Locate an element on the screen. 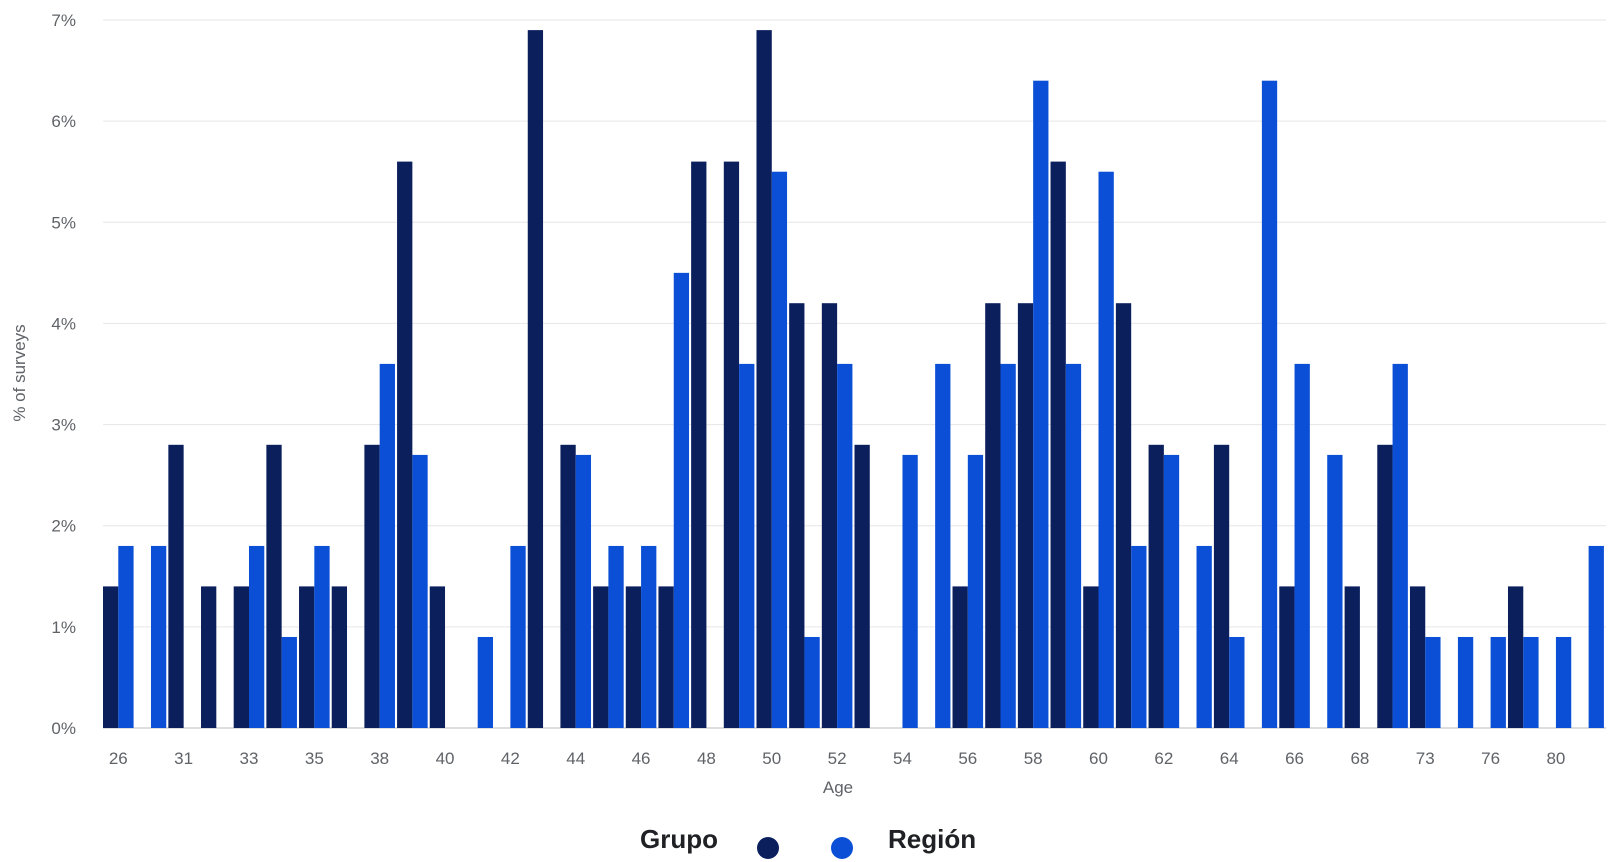 The image size is (1612, 862). y-tick-label: 1% is located at coordinates (63, 627).